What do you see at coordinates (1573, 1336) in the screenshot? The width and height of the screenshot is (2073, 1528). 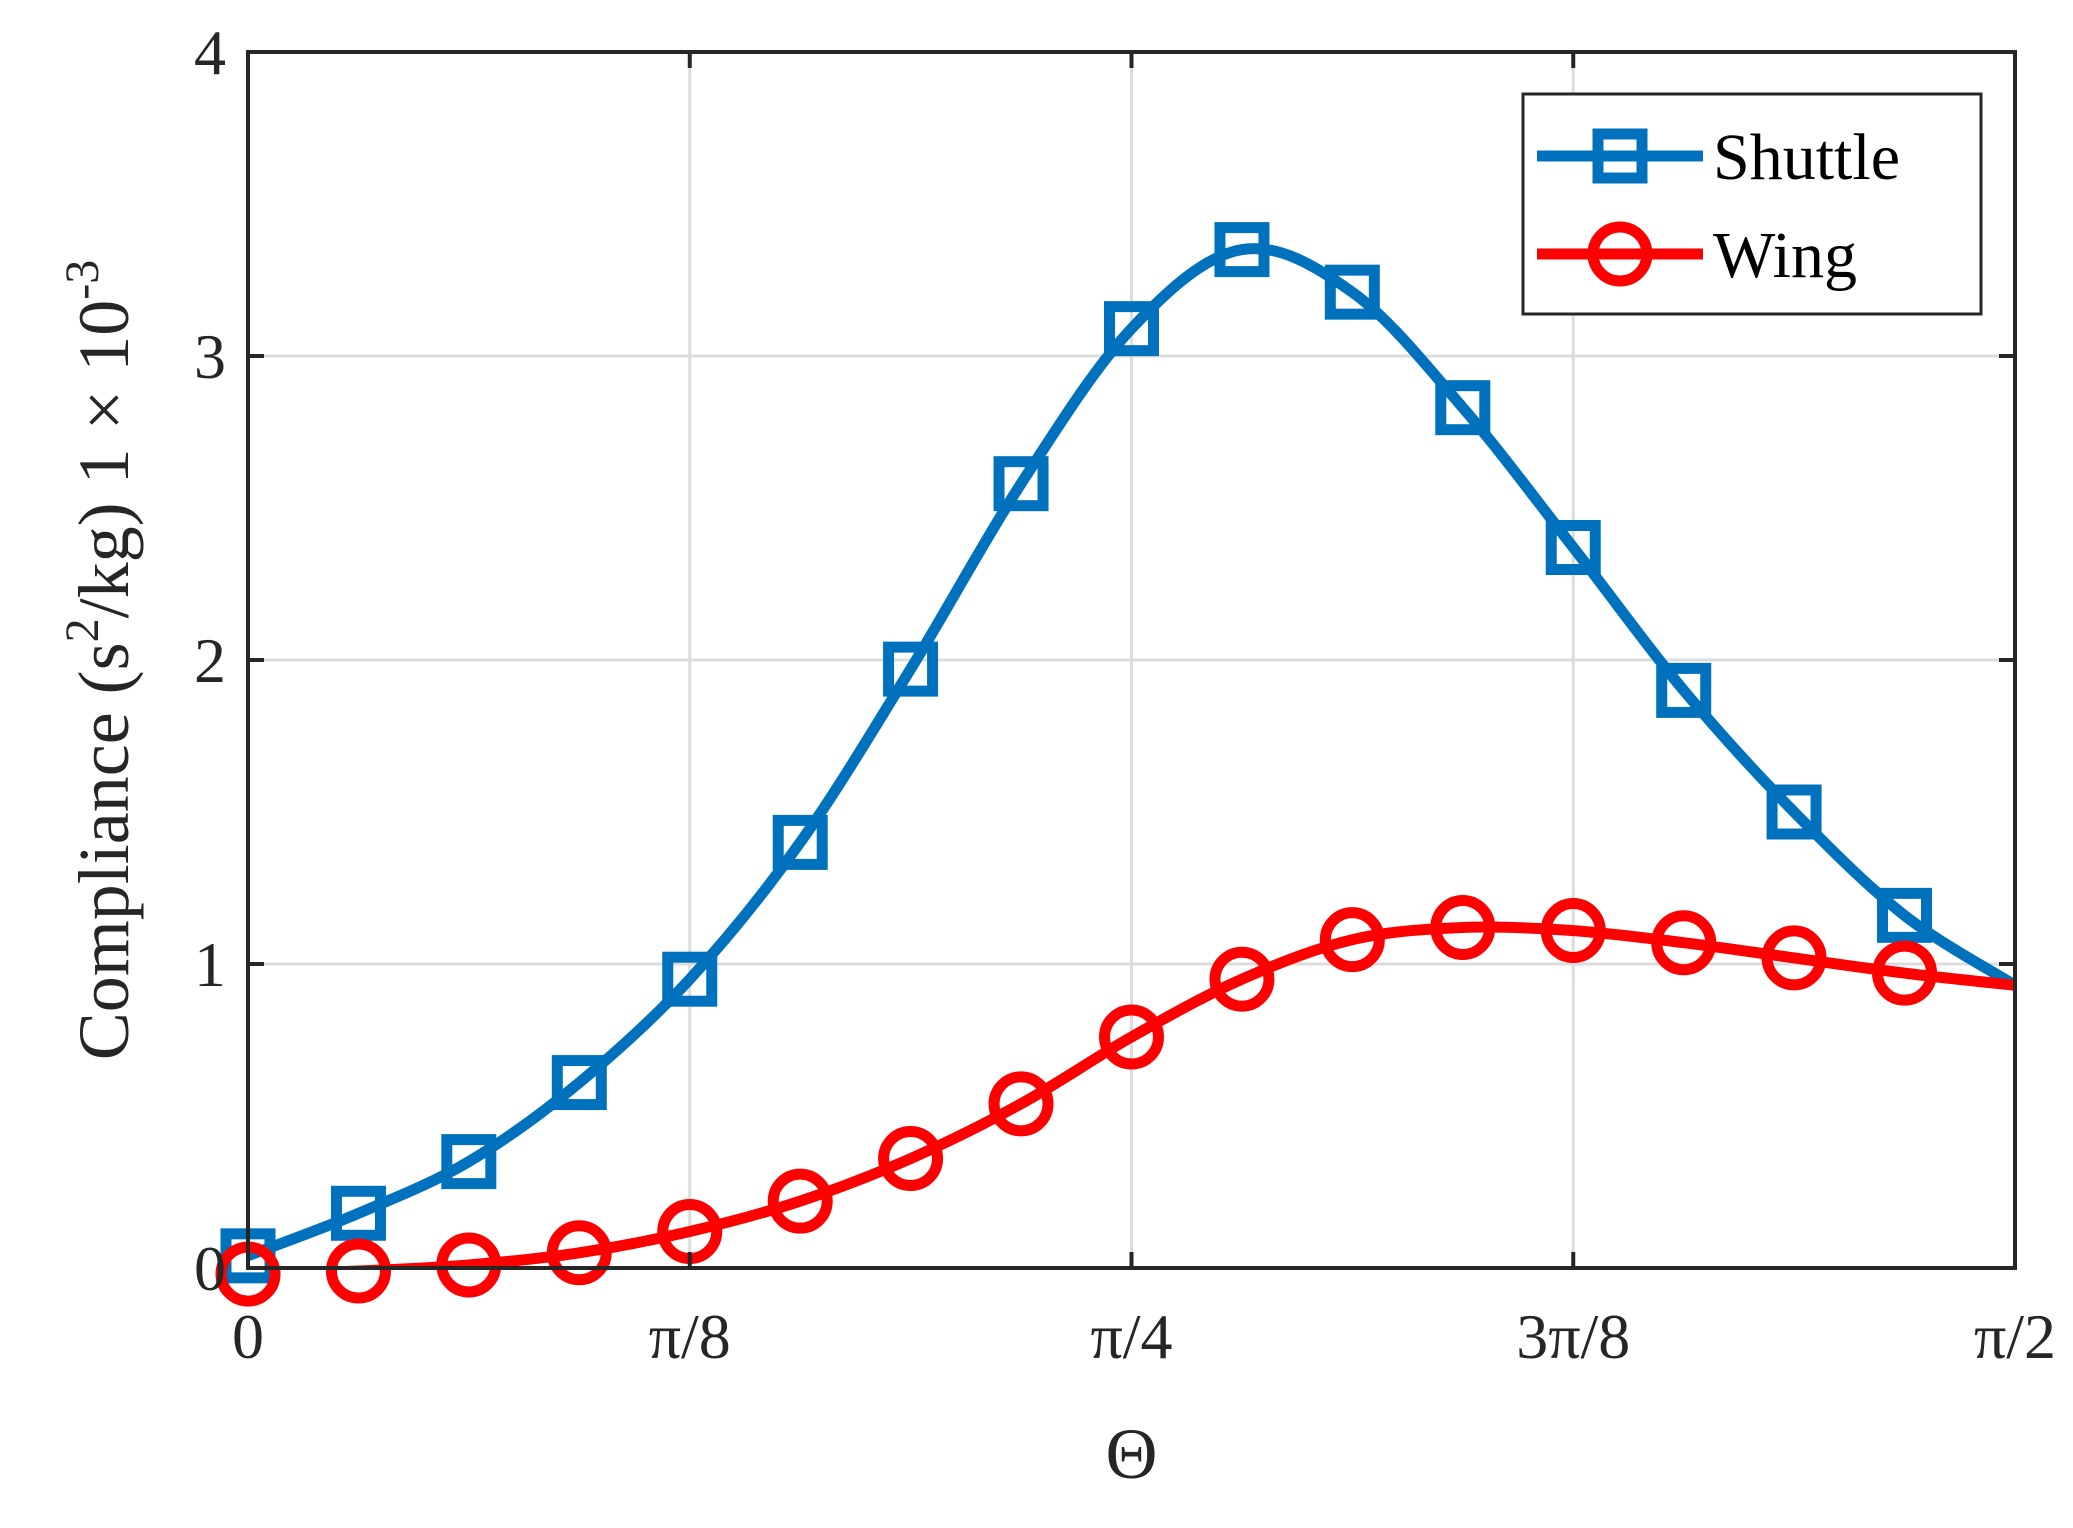 I see `x-tick-label: 3π/8` at bounding box center [1573, 1336].